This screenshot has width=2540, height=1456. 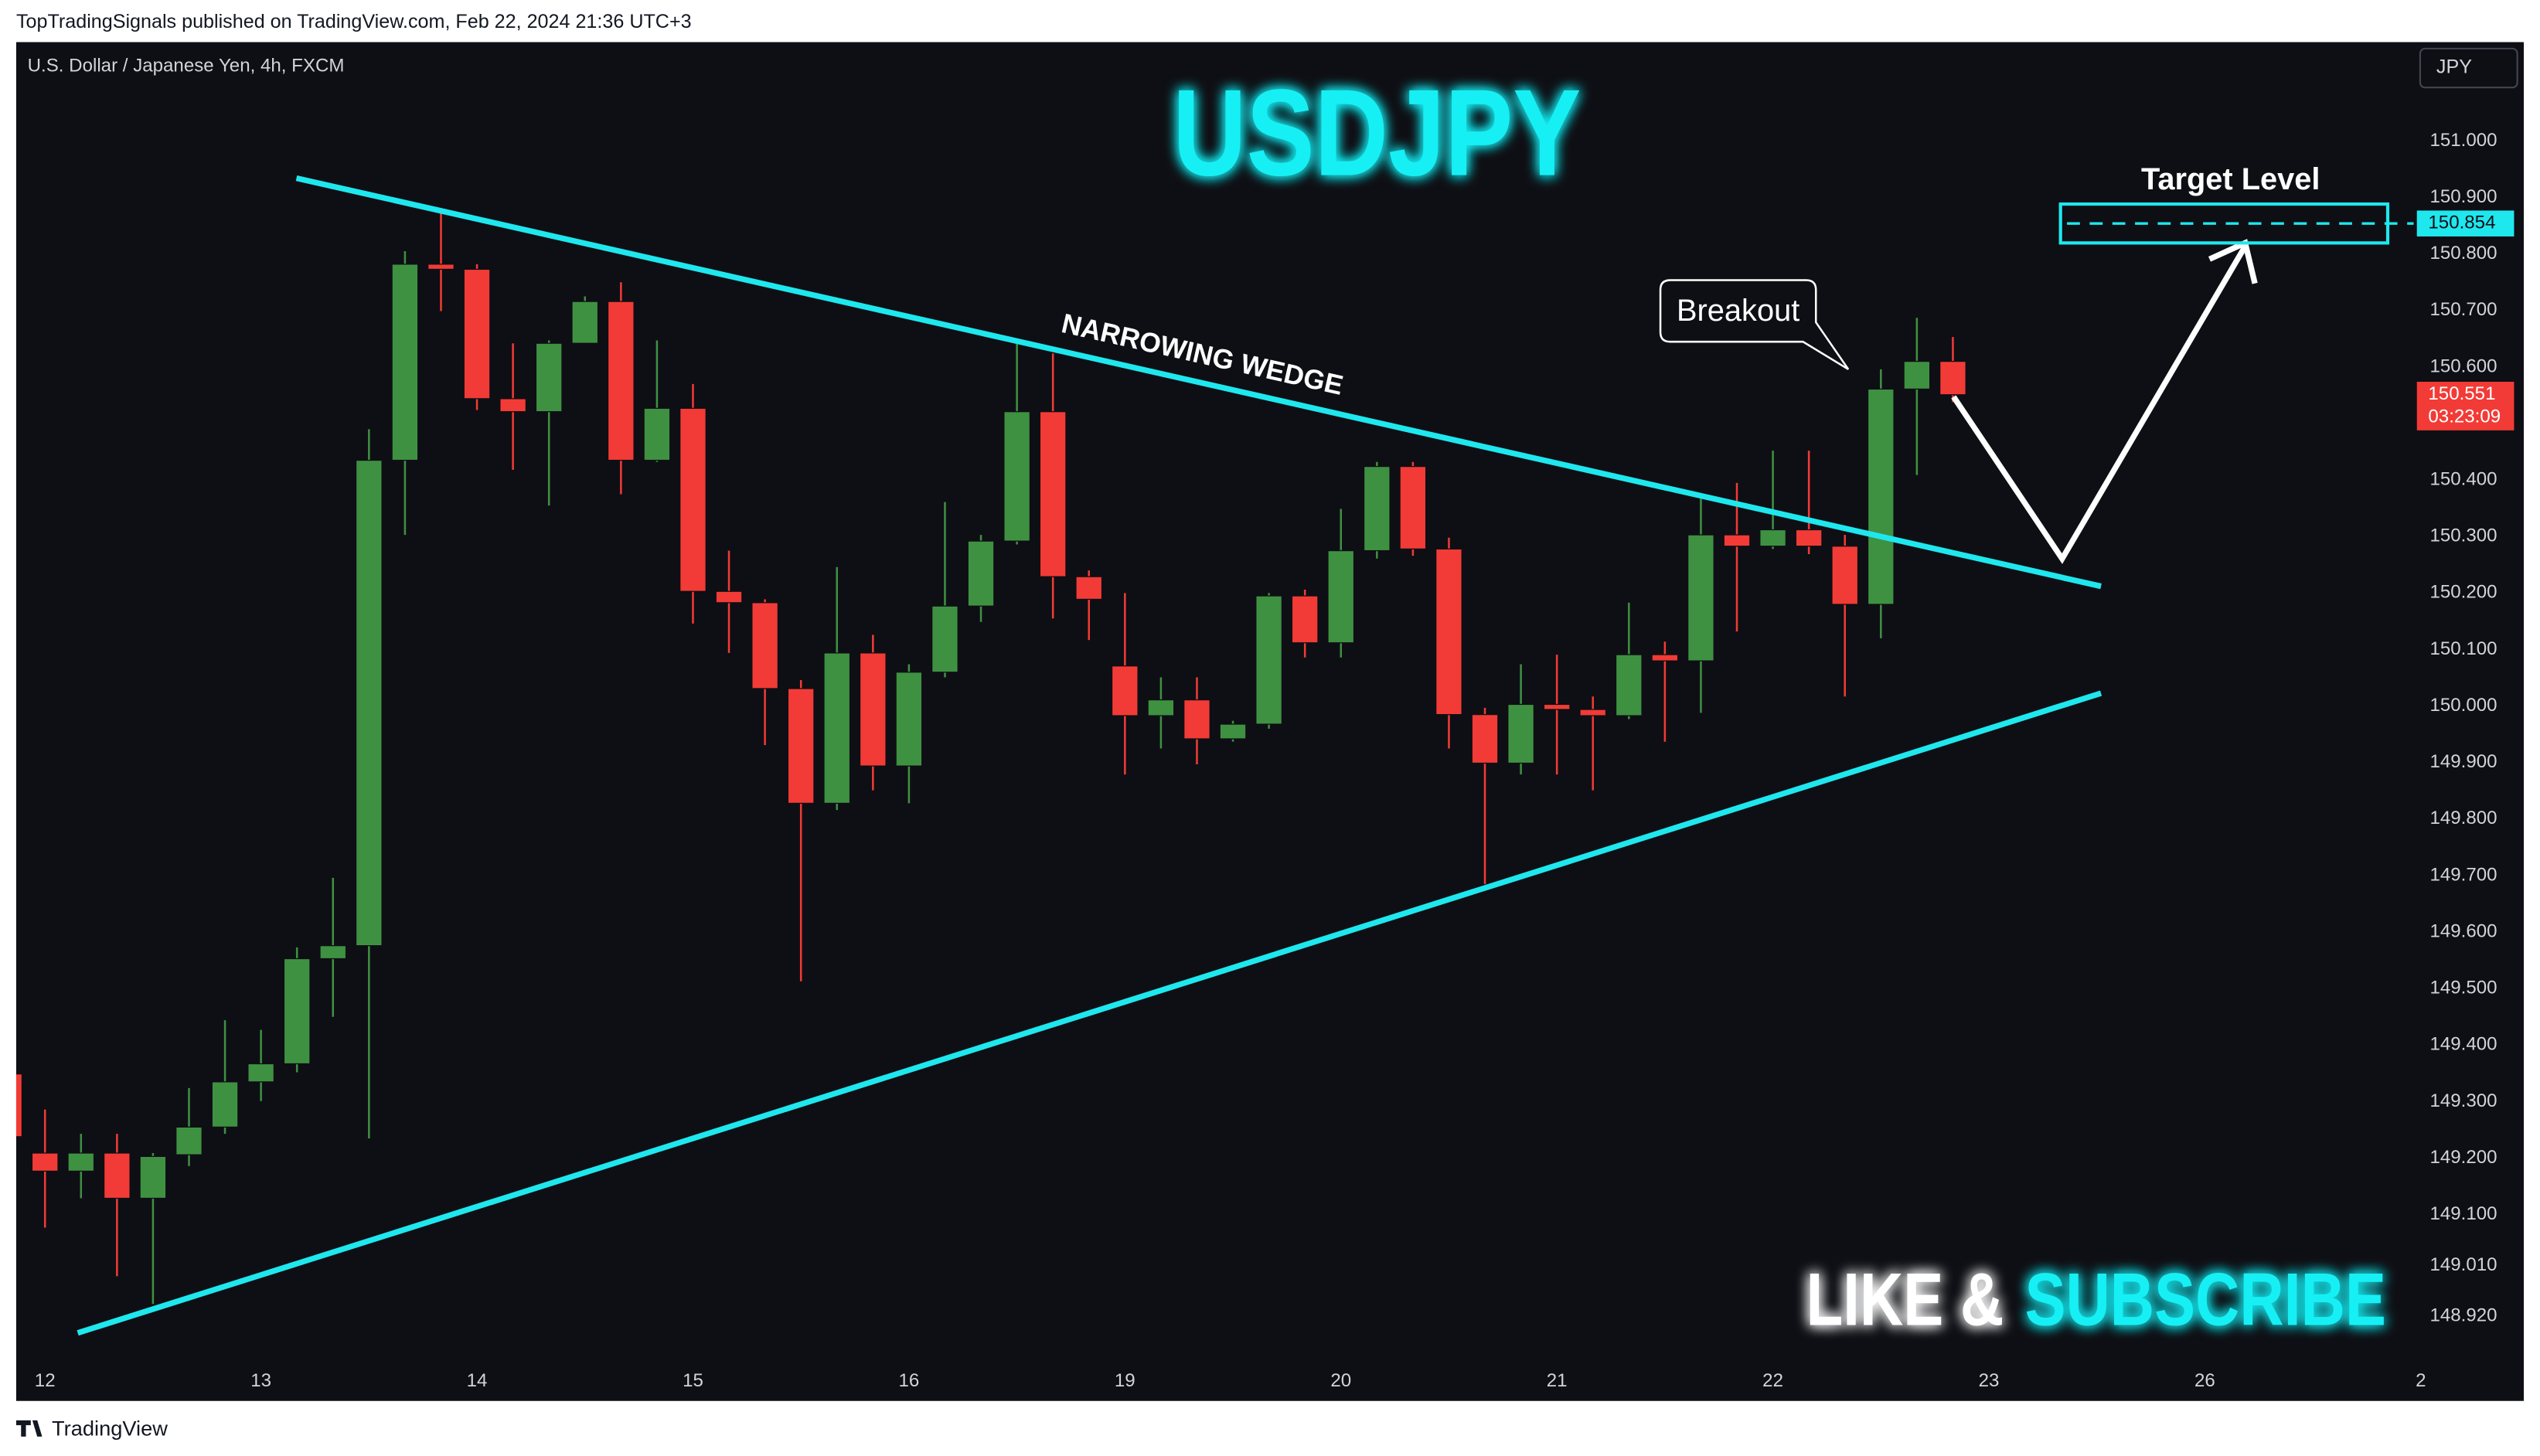 I want to click on x-tick-label: 19, so click(x=1125, y=1381).